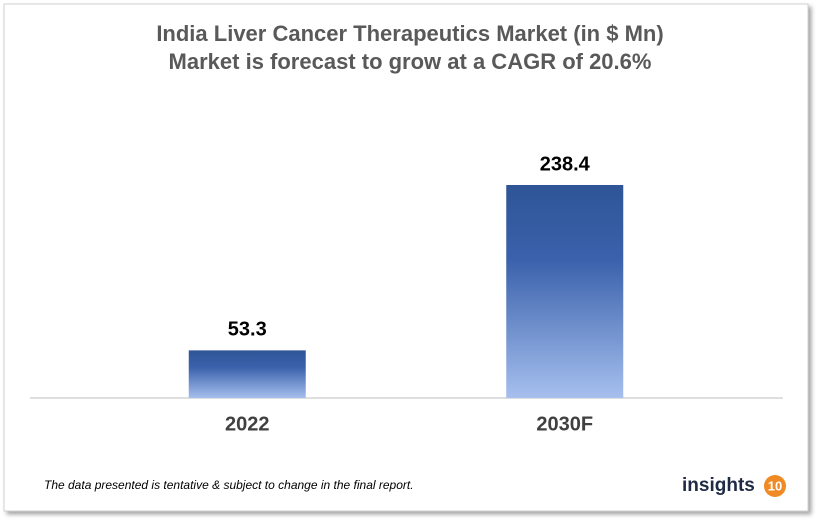 Image resolution: width=821 pixels, height=522 pixels. What do you see at coordinates (565, 164) in the screenshot?
I see `data-label: 238.4` at bounding box center [565, 164].